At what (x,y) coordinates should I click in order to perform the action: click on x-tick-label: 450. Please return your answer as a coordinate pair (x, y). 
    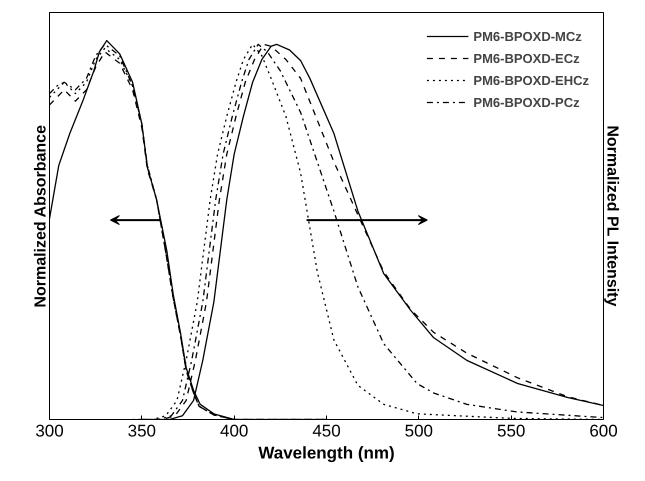
    Looking at the image, I should click on (326, 431).